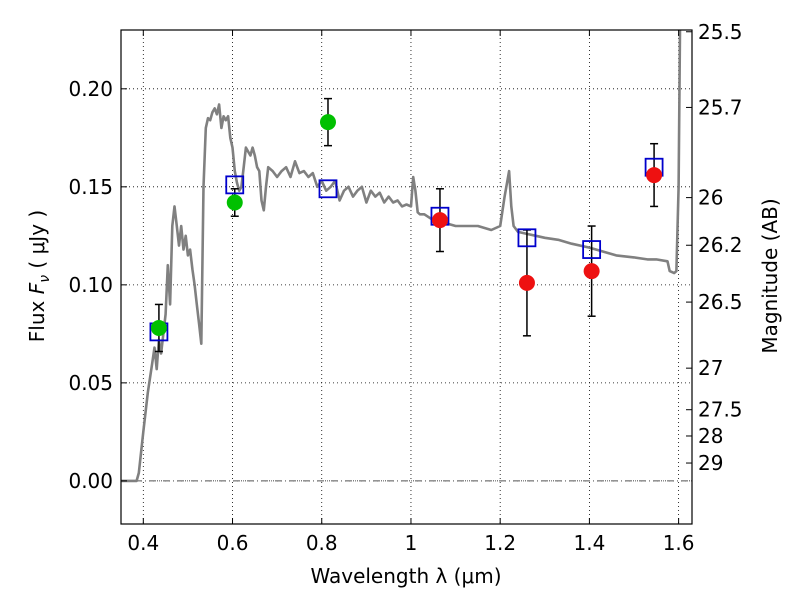  Describe the element at coordinates (720, 245) in the screenshot. I see `y2-tick-label: 26.2` at that location.